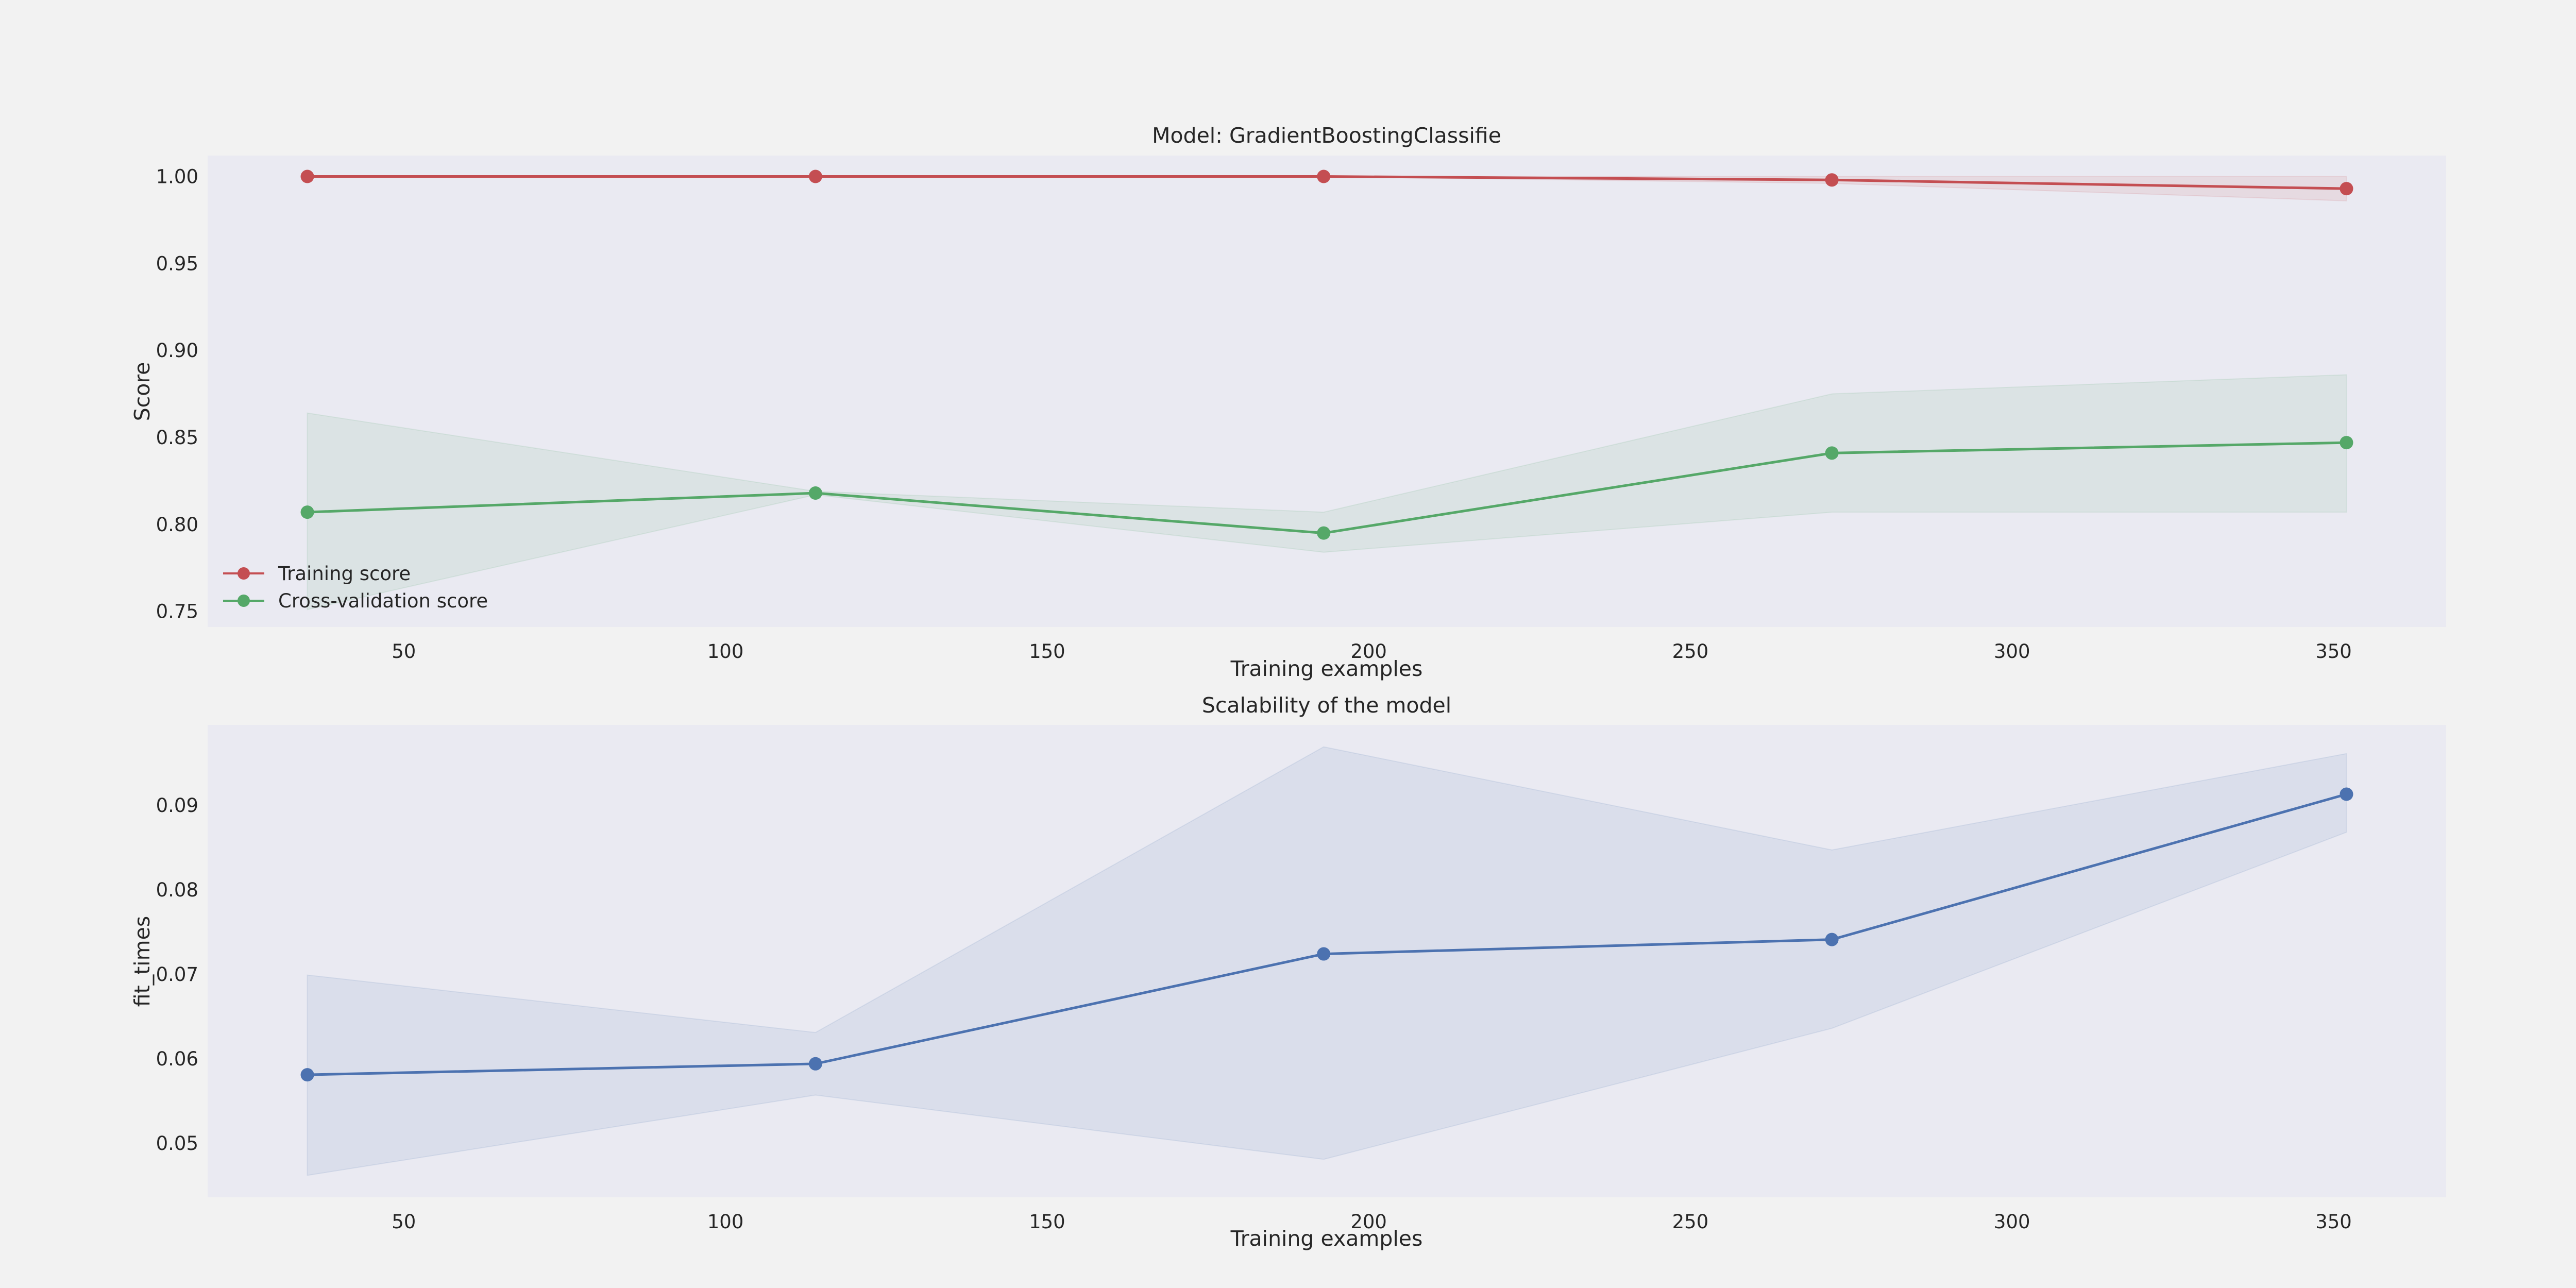  I want to click on learning-curve-x-tick-label: 50, so click(404, 652).